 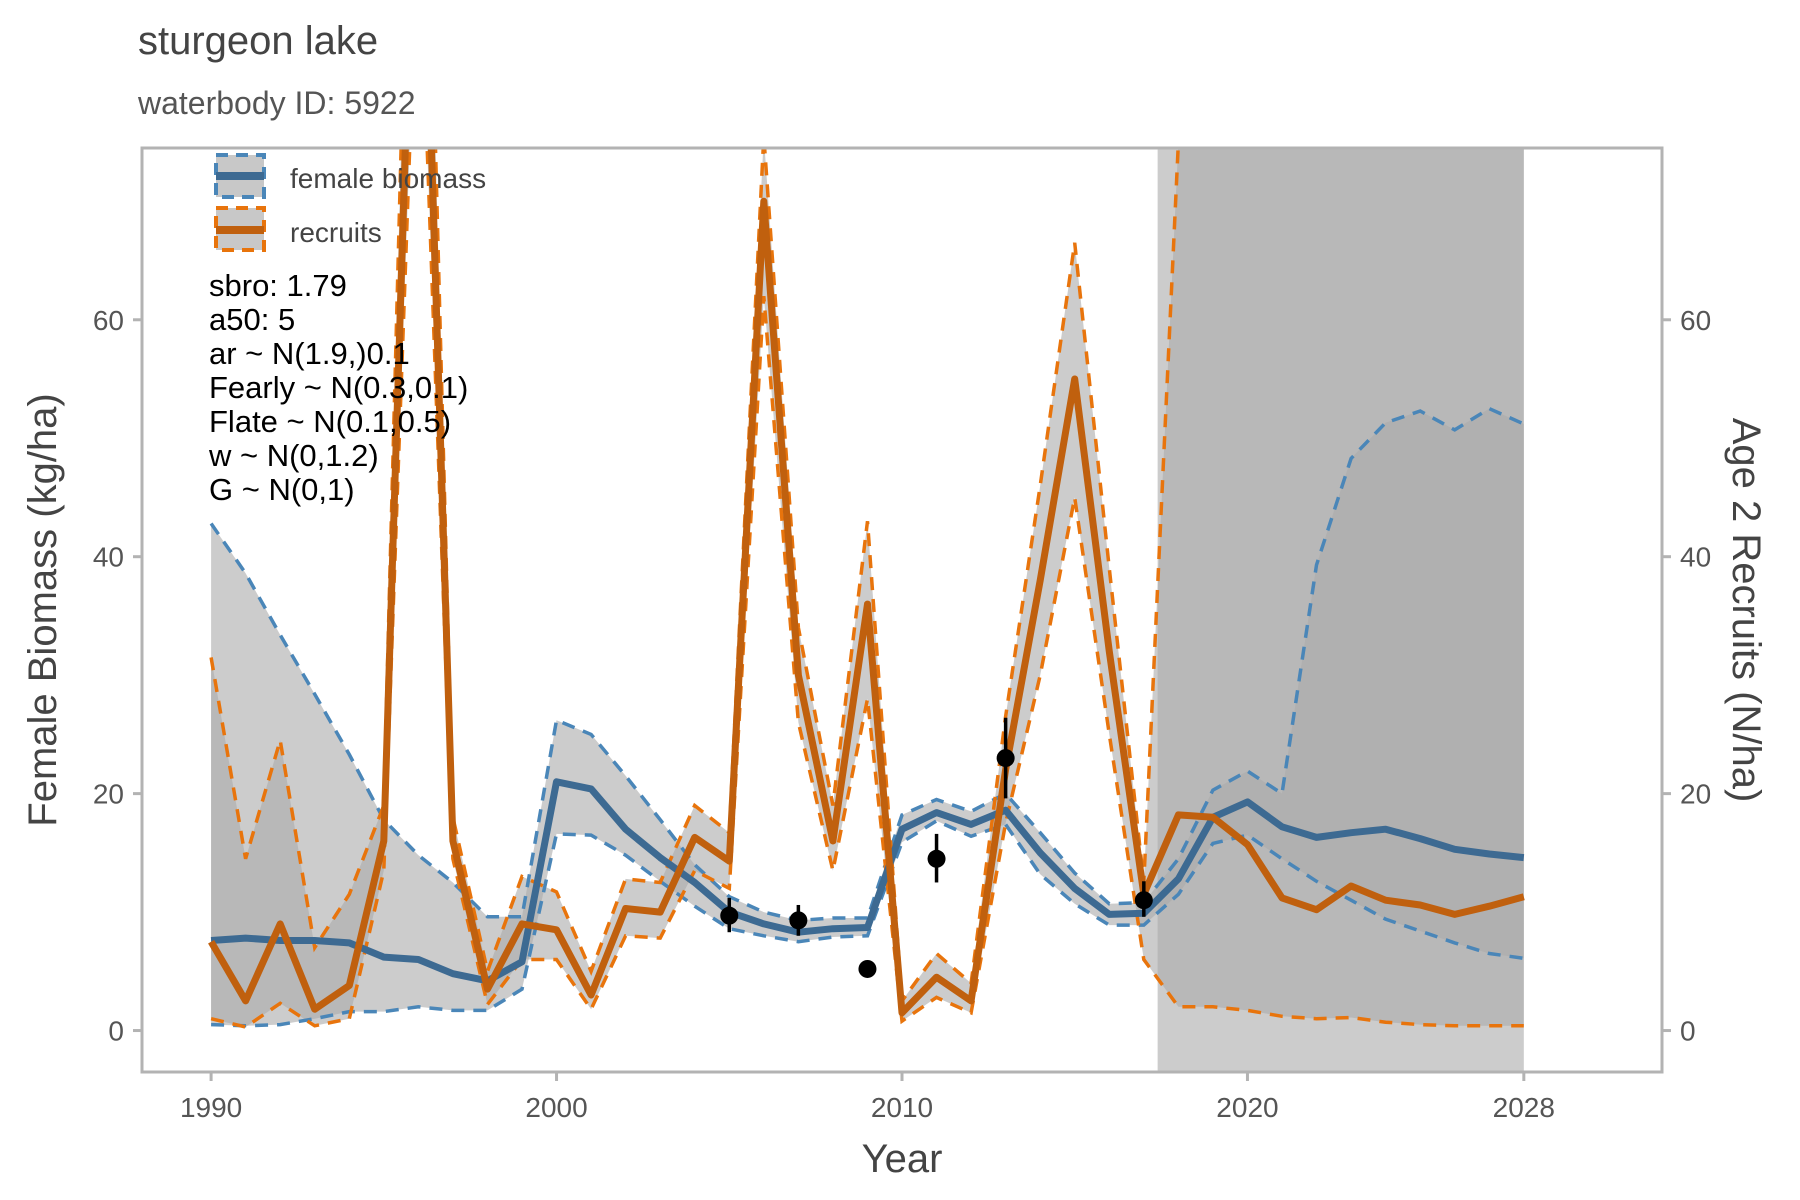 What do you see at coordinates (116, 1031) in the screenshot?
I see `y-tick-label-left: 0` at bounding box center [116, 1031].